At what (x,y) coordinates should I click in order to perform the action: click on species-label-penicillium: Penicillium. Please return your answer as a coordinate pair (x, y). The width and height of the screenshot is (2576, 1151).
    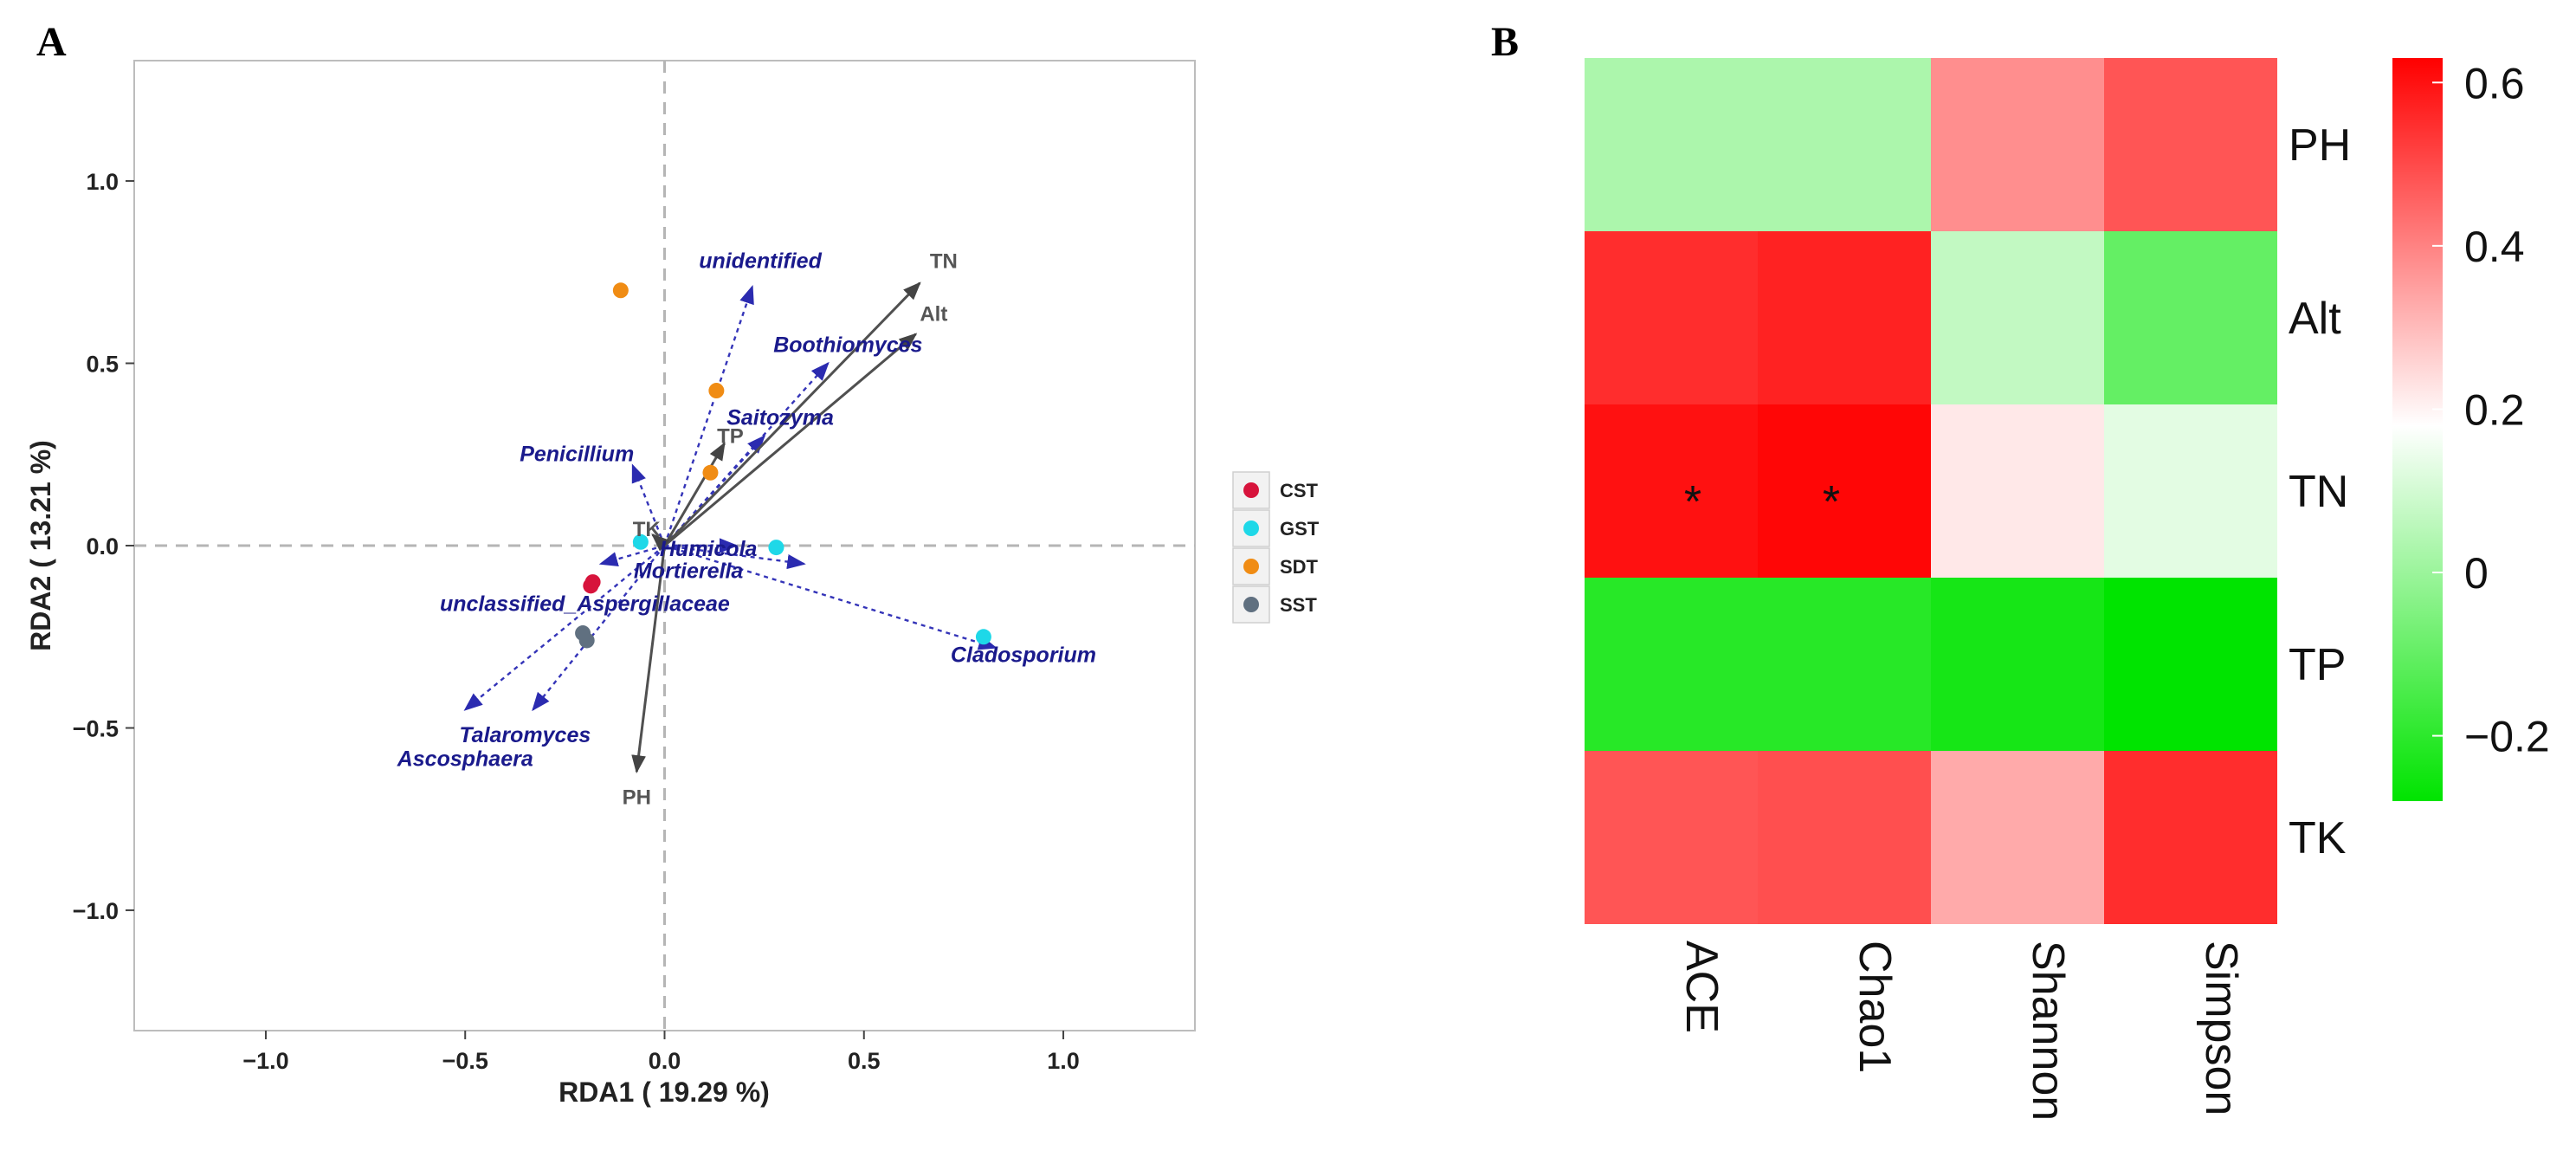
    Looking at the image, I should click on (577, 455).